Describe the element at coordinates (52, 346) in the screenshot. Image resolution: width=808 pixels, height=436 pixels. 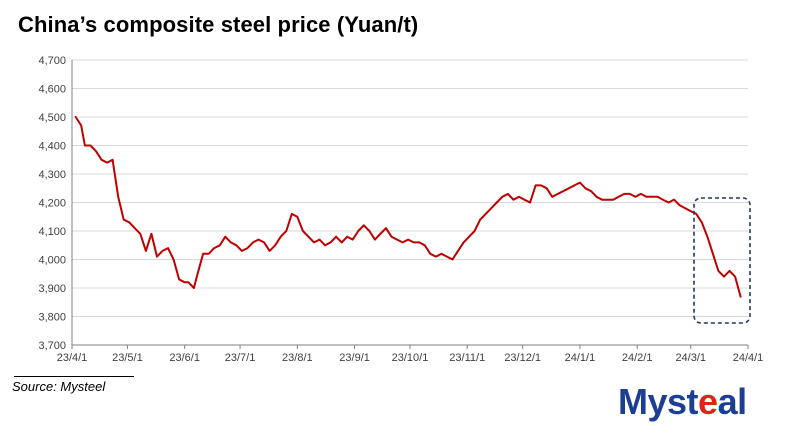
I see `y-tick-label: 3,700` at that location.